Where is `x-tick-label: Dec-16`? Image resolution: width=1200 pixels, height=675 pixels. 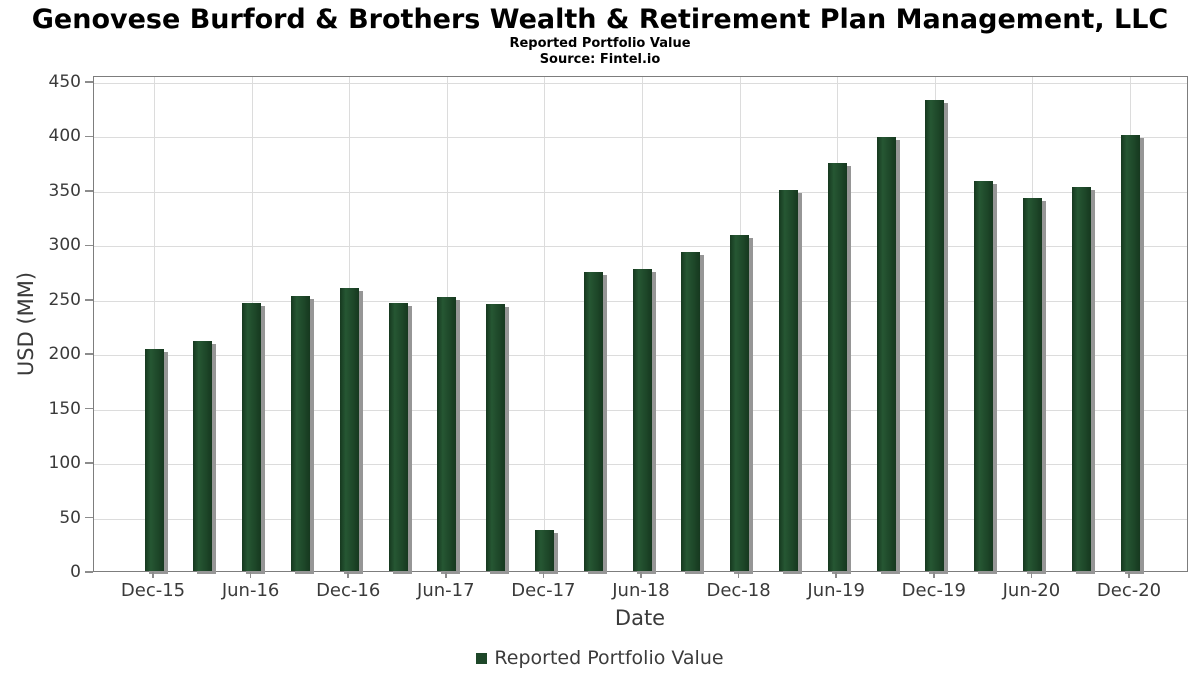 x-tick-label: Dec-16 is located at coordinates (348, 590).